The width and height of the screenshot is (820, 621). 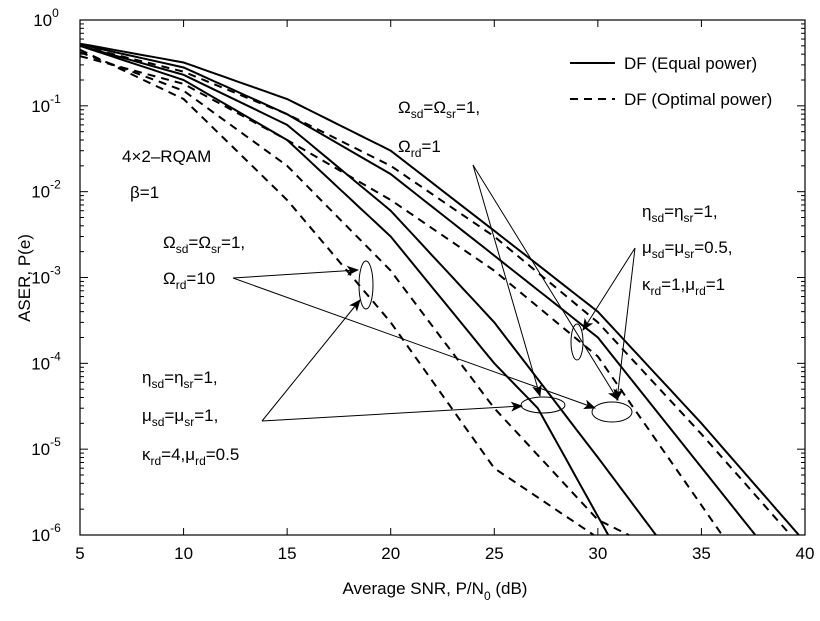 I want to click on x-tick-label: 30, so click(x=597, y=553).